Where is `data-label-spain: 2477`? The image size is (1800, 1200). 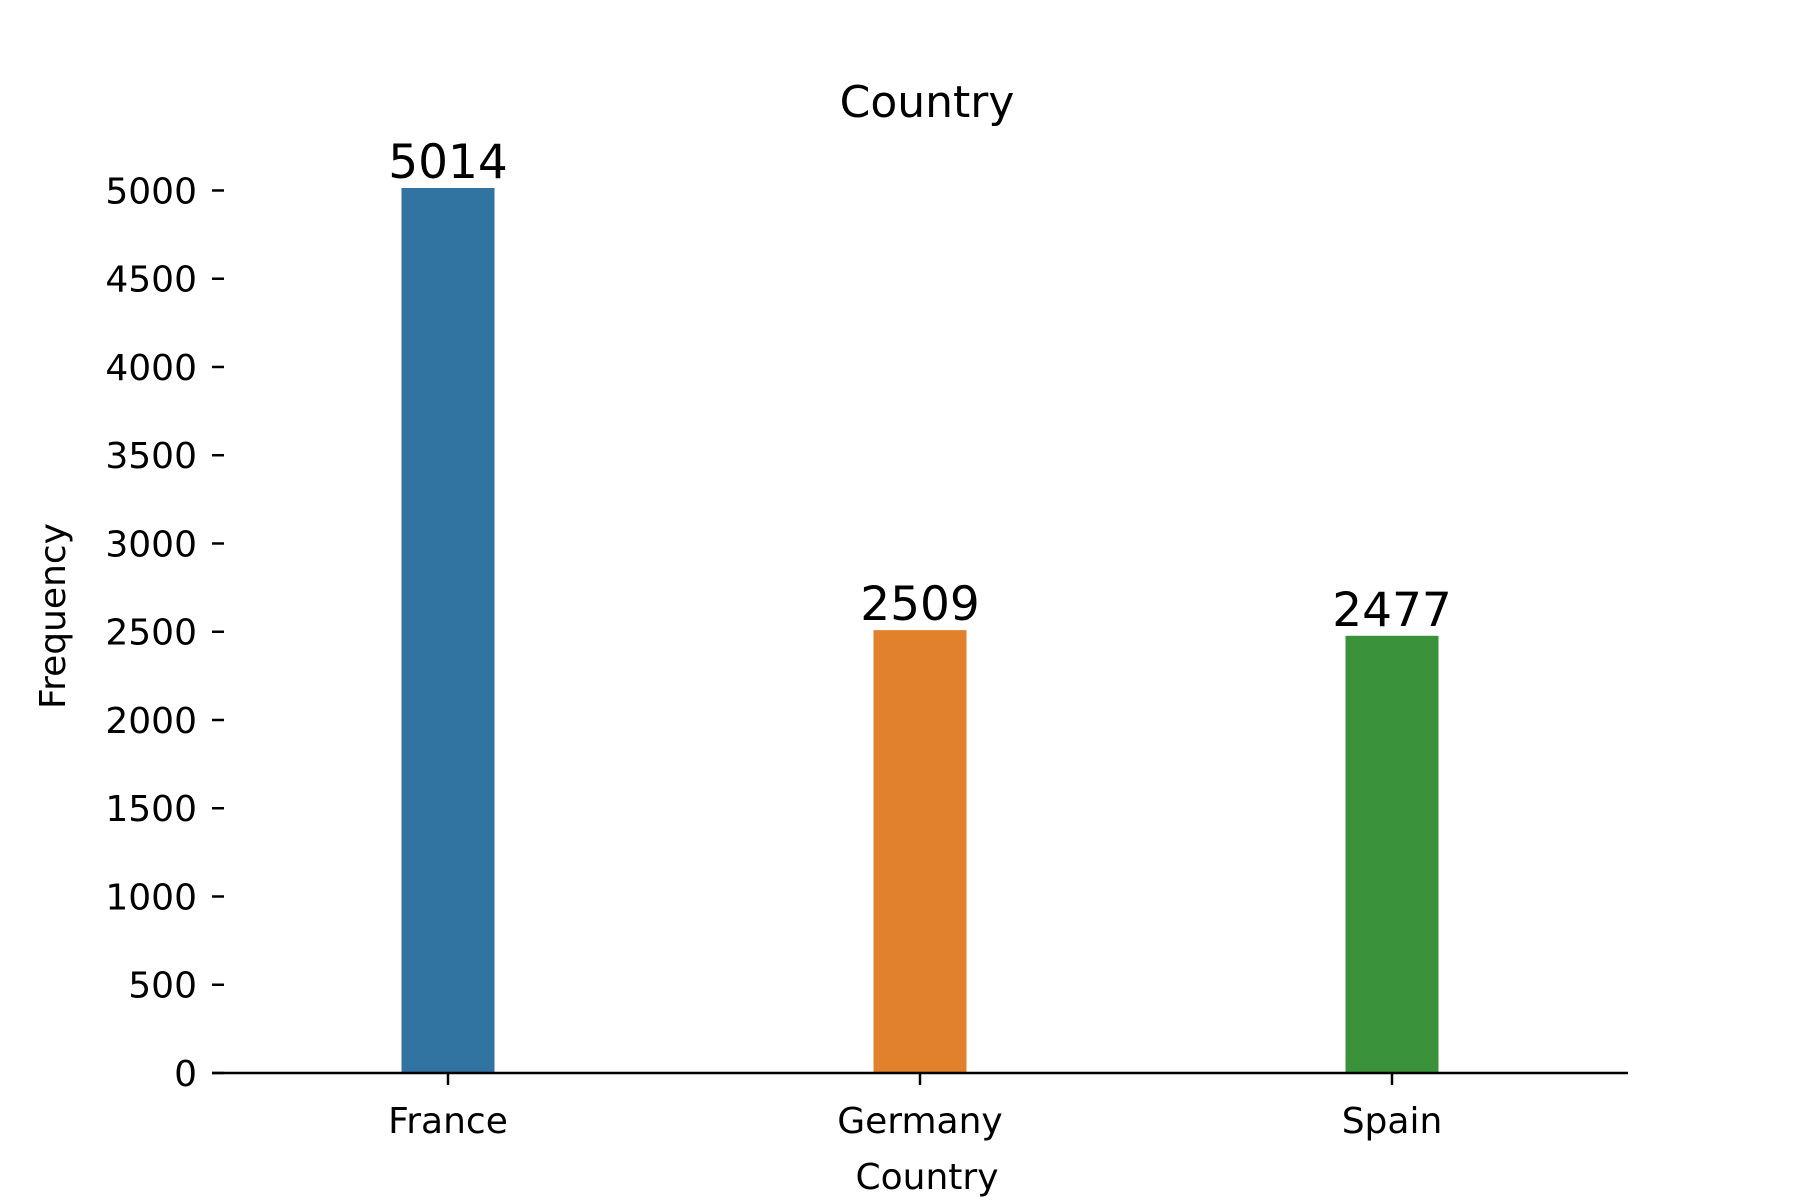
data-label-spain: 2477 is located at coordinates (1392, 610).